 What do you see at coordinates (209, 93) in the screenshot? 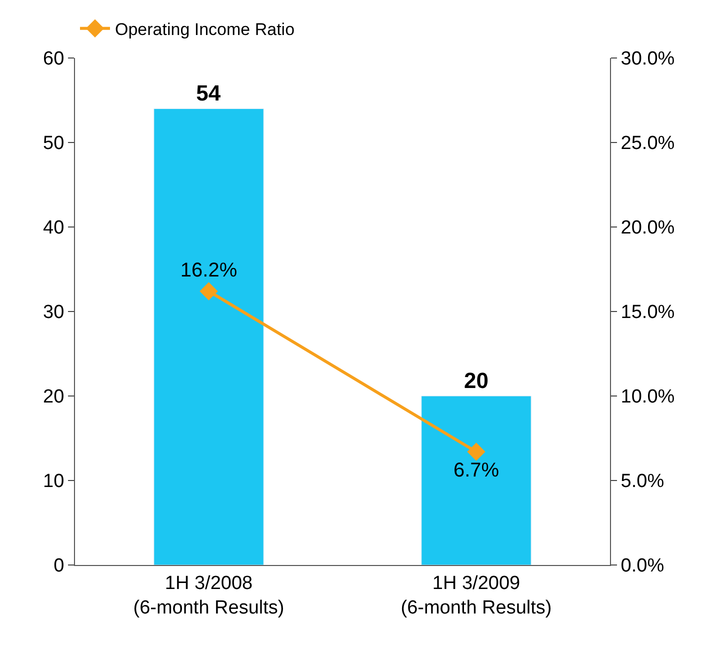
I see `data-label: 54` at bounding box center [209, 93].